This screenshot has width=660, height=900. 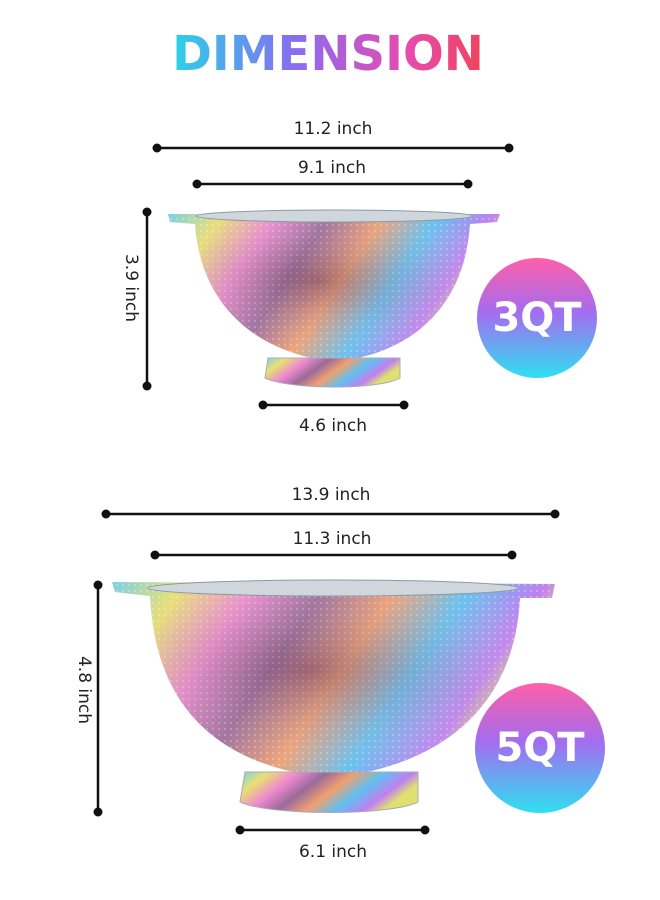 I want to click on capacity: 3QT, so click(x=537, y=318).